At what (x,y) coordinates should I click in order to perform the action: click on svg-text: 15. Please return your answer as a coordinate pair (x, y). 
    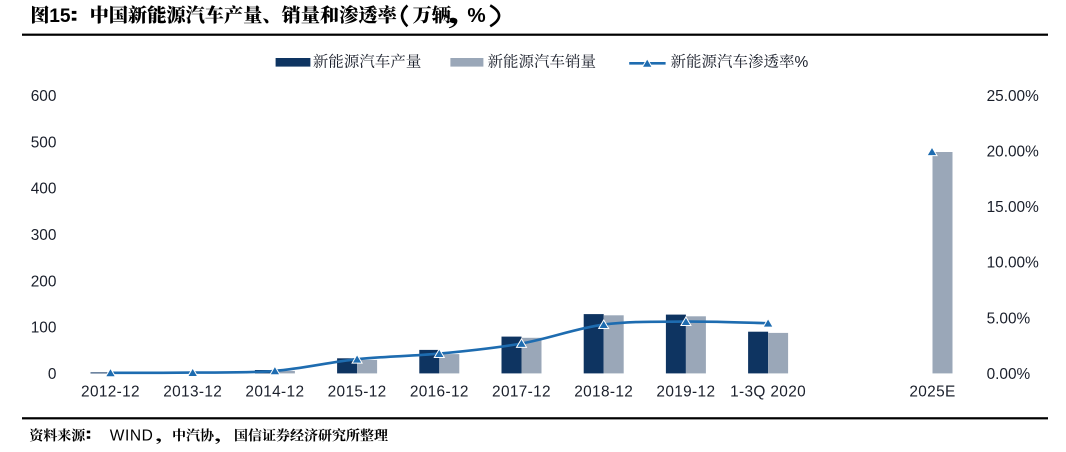
    Looking at the image, I should click on (60, 16).